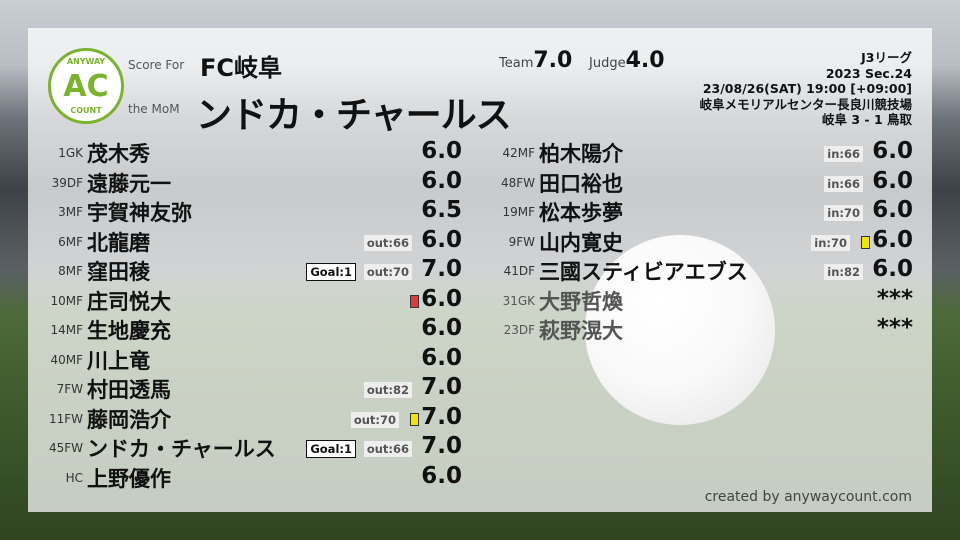 Image resolution: width=960 pixels, height=540 pixels. I want to click on player-position: 14MF, so click(66, 330).